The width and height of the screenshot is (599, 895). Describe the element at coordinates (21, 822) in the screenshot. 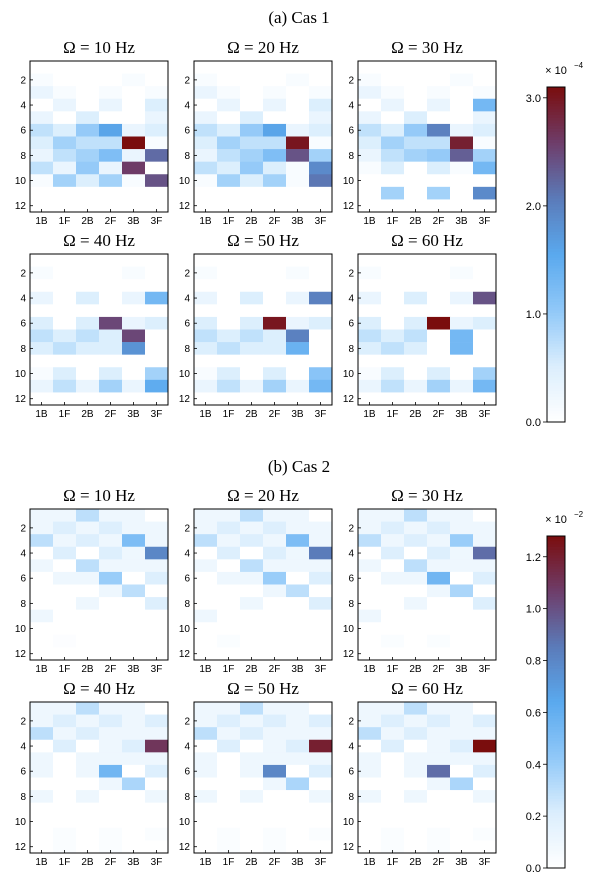

I see `y-tick-label: 10` at that location.